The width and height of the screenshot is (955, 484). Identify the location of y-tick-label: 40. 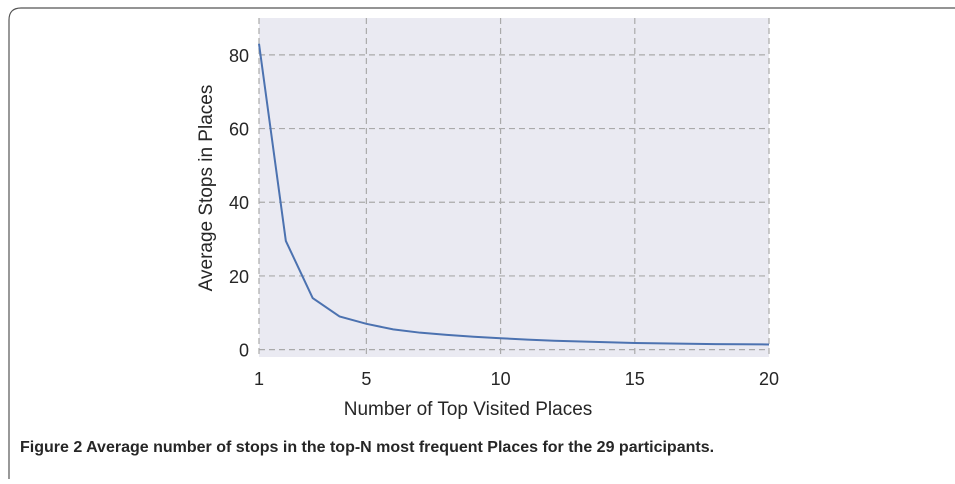
(239, 203).